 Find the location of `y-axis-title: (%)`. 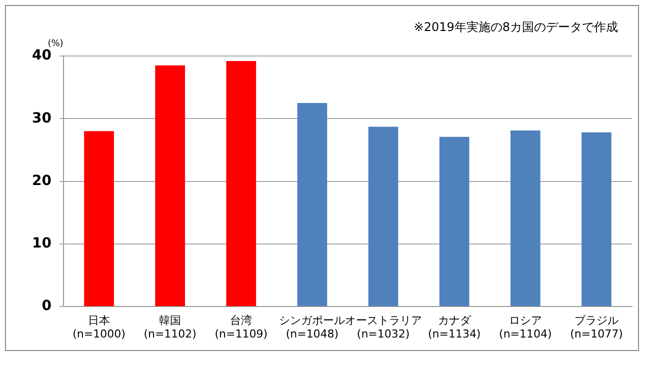

y-axis-title: (%) is located at coordinates (56, 43).